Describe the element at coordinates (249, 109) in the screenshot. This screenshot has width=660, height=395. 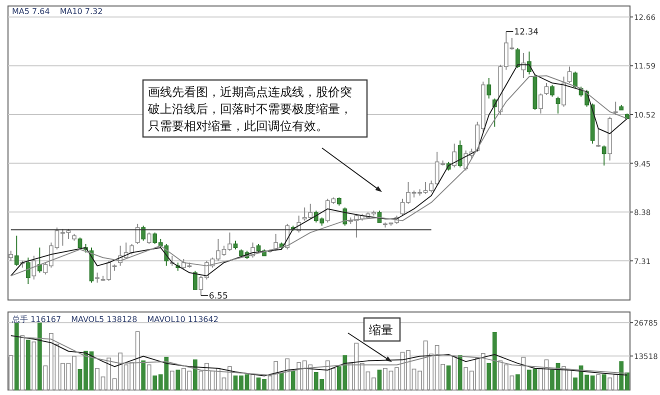
I see `annotation: 画线先看图，近期高点连成线，股价突破上沿线后，回落时不需要极度缩量，只需要相对缩量，此回调位有效。` at that location.